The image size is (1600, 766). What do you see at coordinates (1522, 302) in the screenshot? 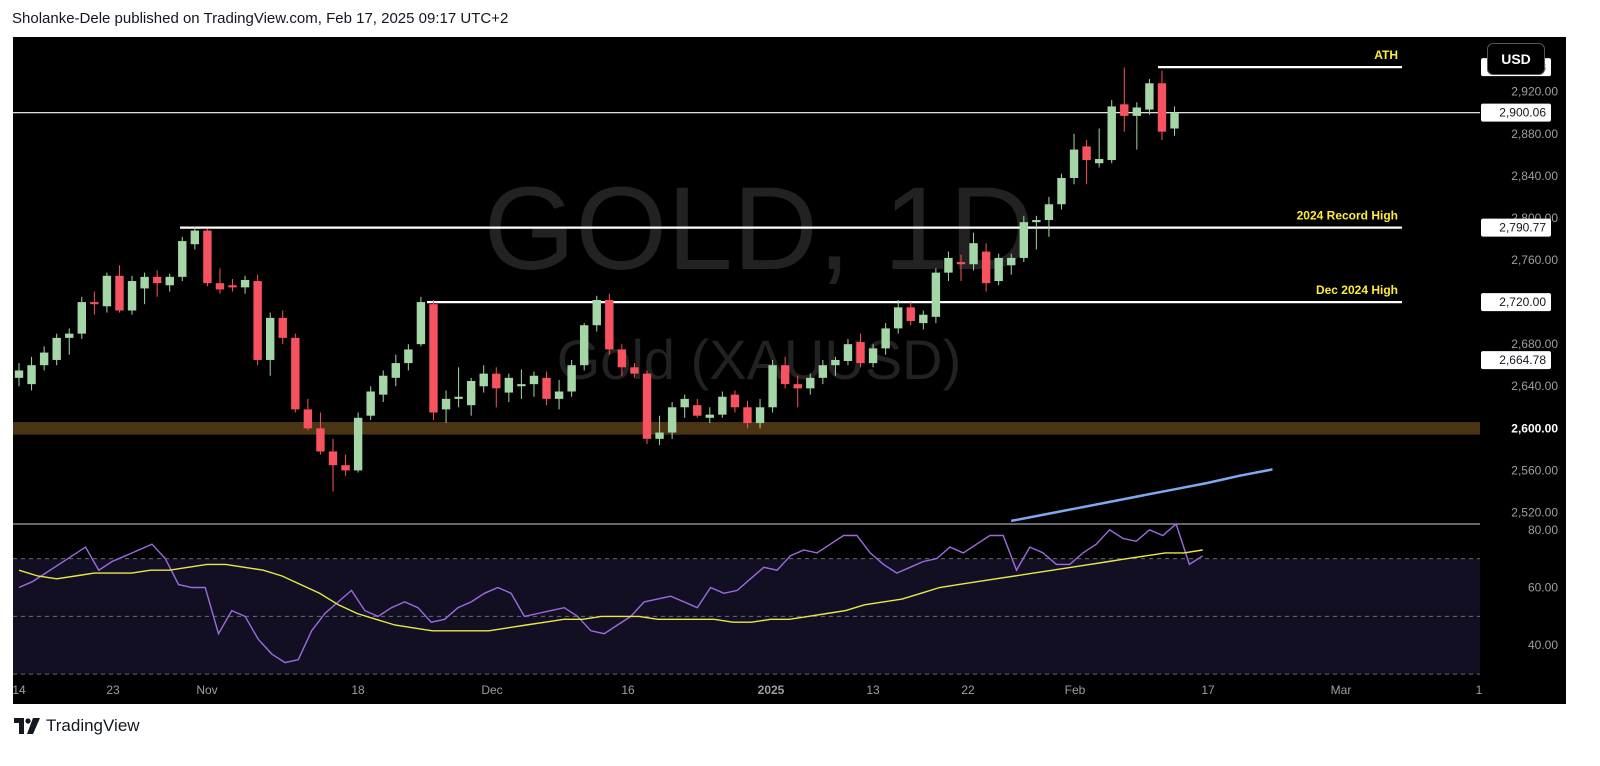
I see `price-label: 2,720.00` at bounding box center [1522, 302].